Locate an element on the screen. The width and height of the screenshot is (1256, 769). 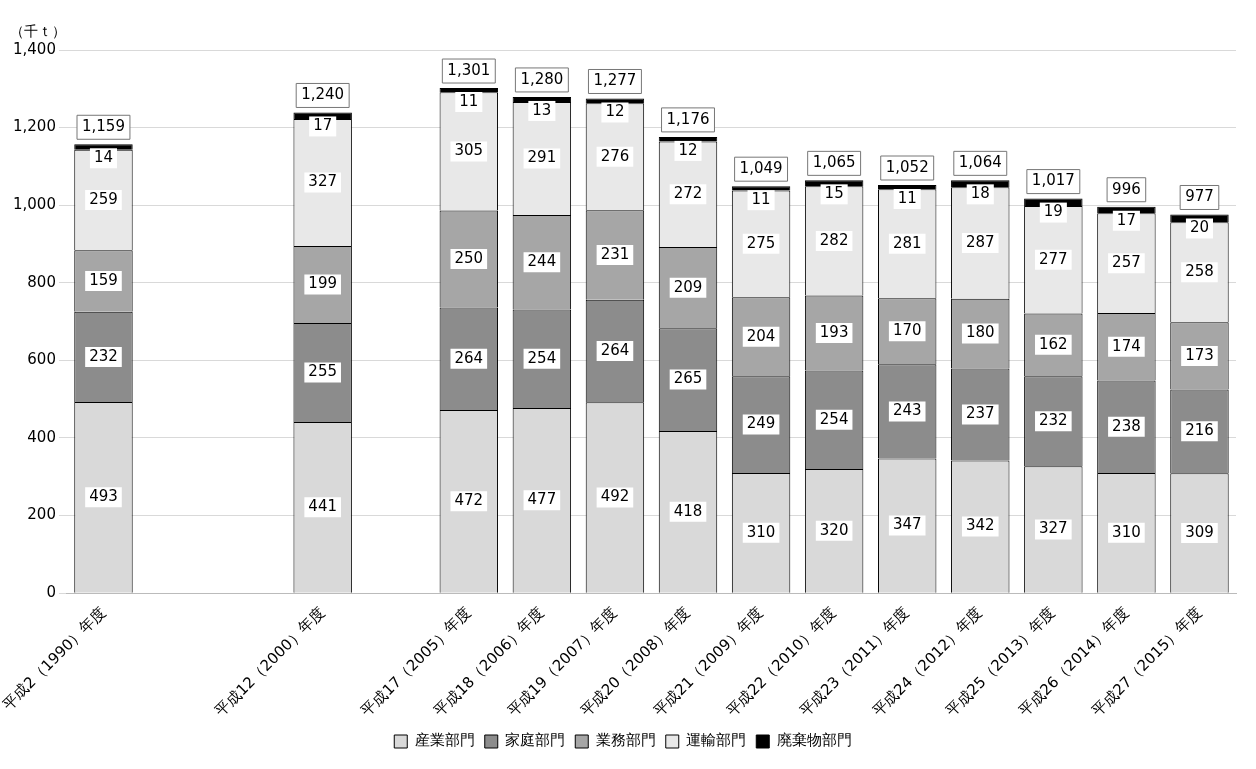
data-label: 258 is located at coordinates (1199, 271).